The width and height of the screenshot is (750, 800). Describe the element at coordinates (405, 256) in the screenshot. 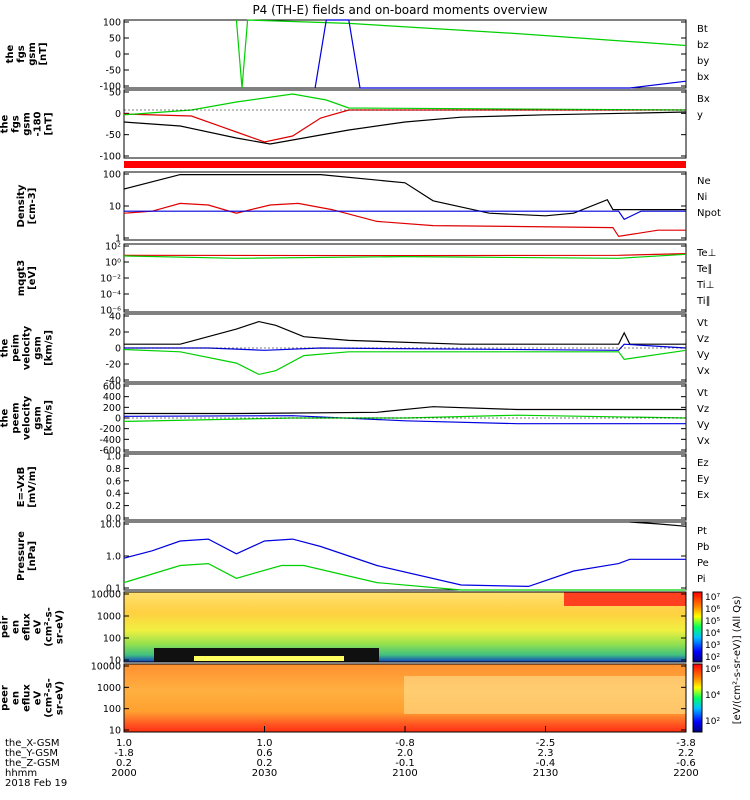

I see `series-line-temp-Ti` at that location.